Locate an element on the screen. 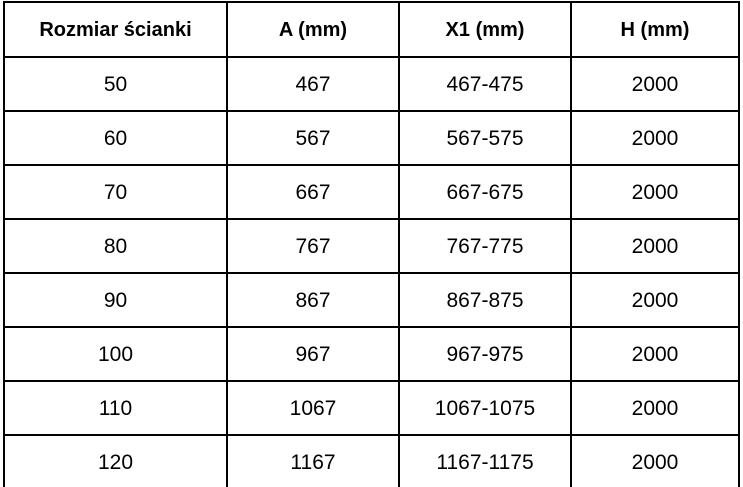  table-row: 80 767 767-775 2000 is located at coordinates (371, 246).